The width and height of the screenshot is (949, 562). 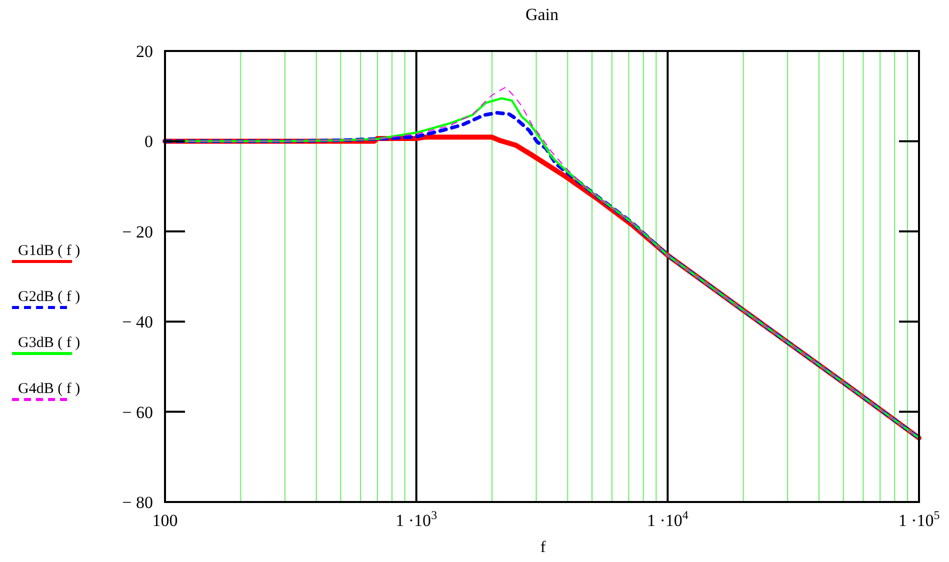 What do you see at coordinates (542, 14) in the screenshot?
I see `chart-title: Gain` at bounding box center [542, 14].